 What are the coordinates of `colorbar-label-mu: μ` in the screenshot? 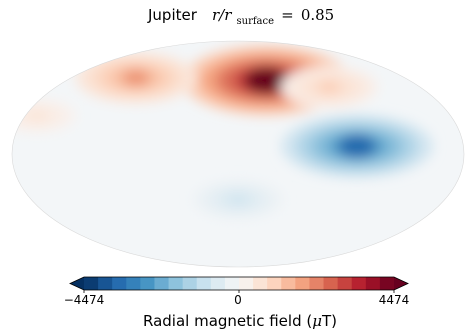 It's located at (317, 321).